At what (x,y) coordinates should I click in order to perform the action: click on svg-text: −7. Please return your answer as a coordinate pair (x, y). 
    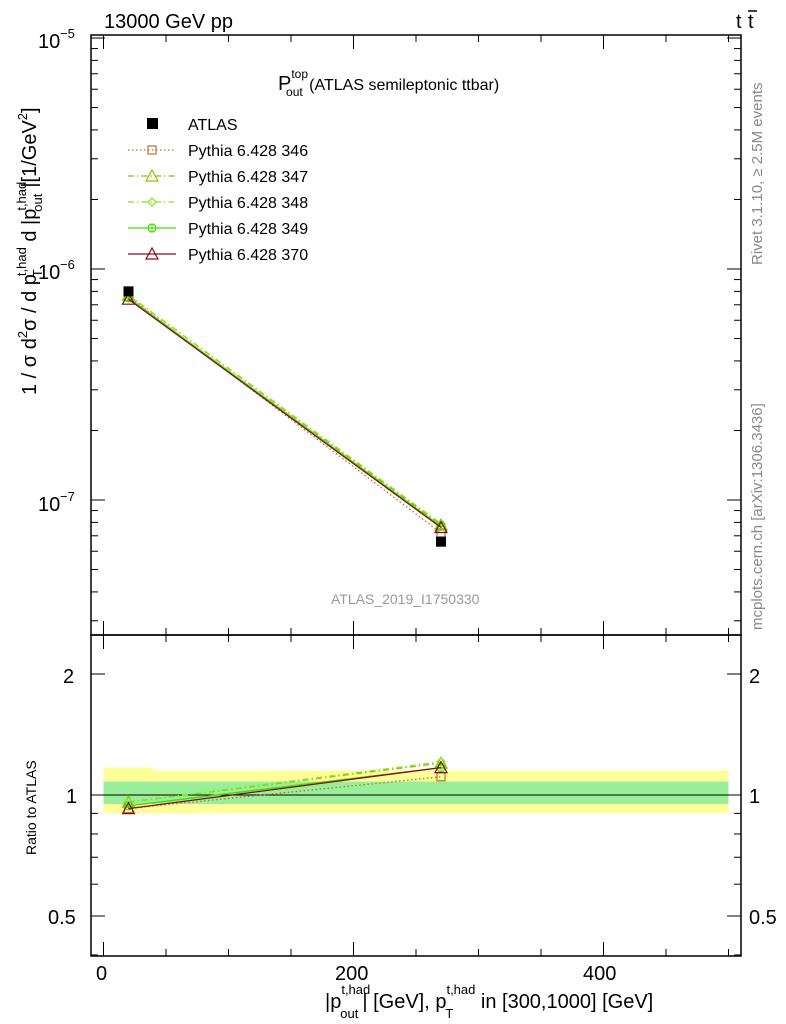
    Looking at the image, I should click on (67, 496).